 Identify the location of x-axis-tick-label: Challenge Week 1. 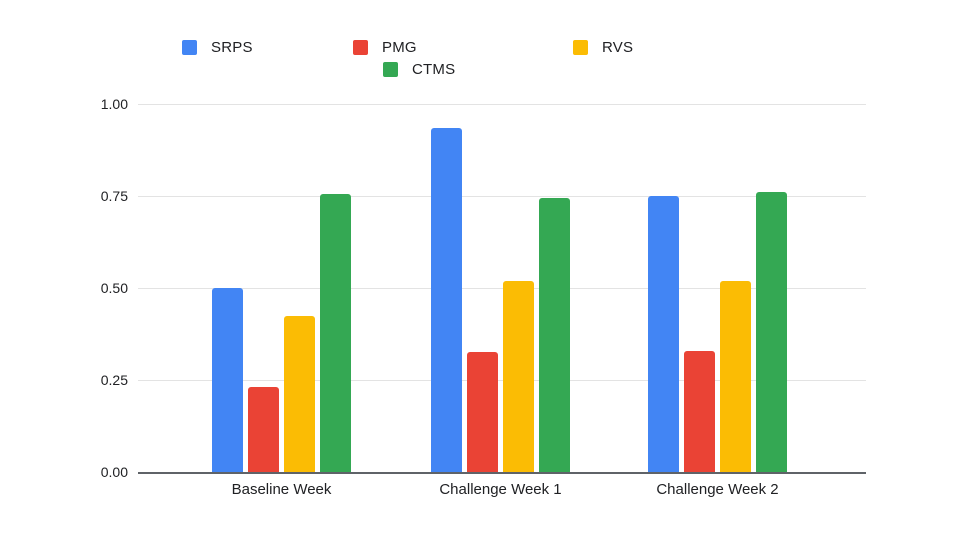
(500, 489).